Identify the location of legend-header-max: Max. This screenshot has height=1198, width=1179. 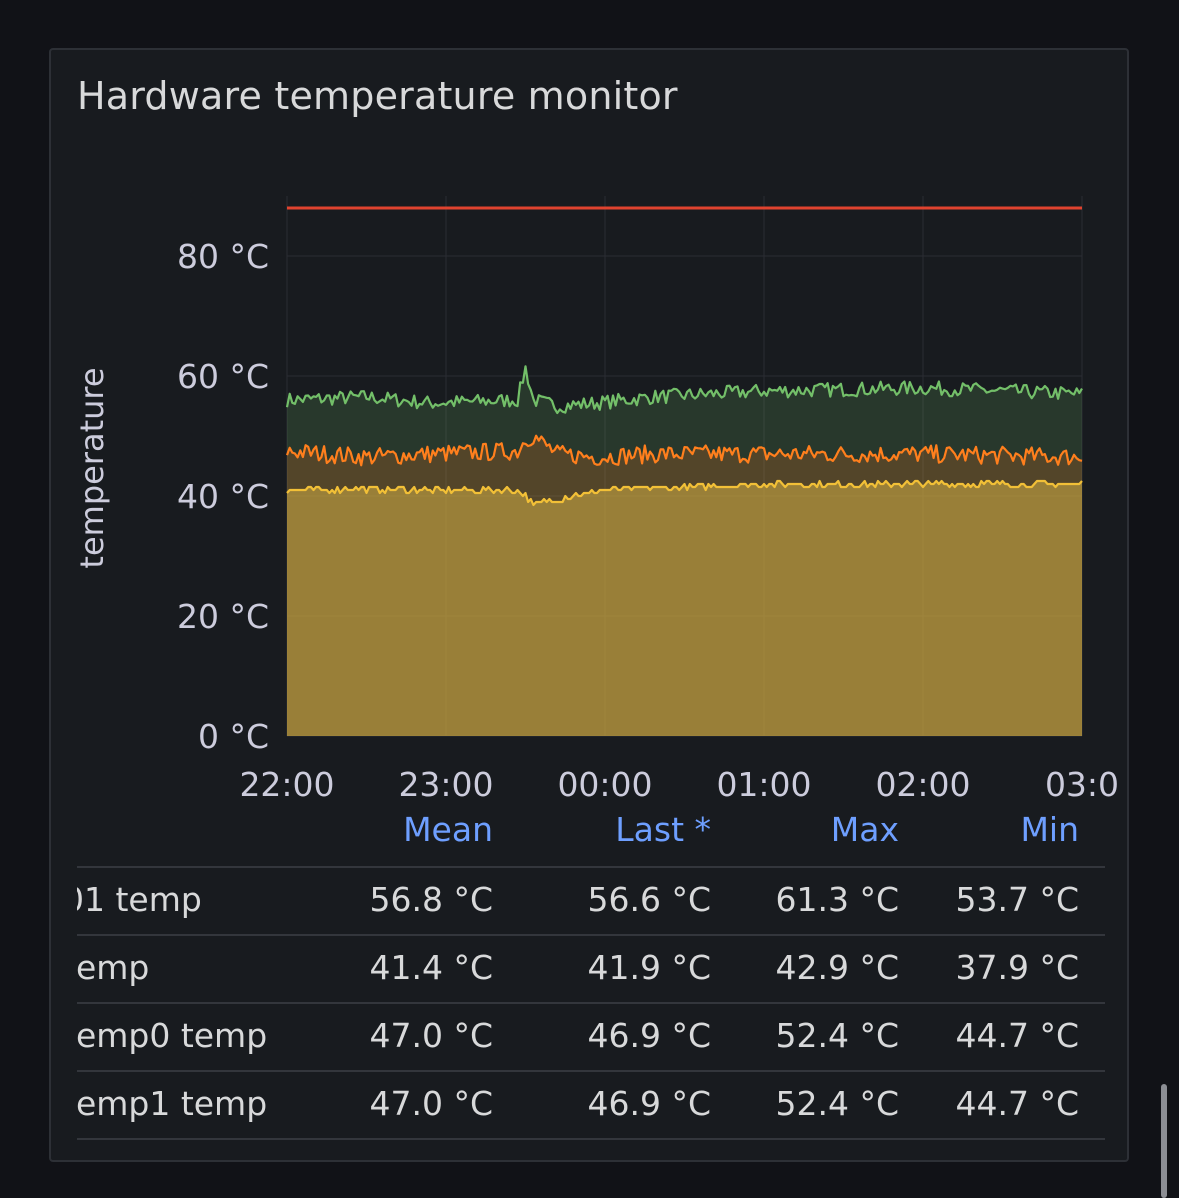
(864, 829).